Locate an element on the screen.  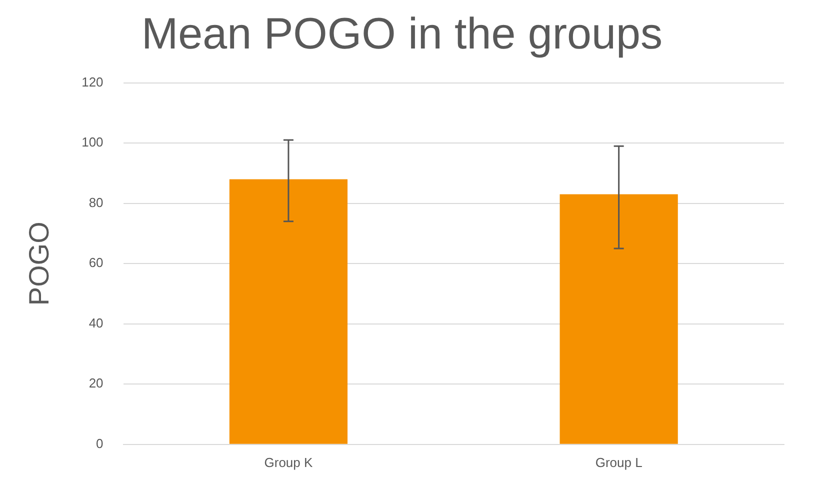
y-axis-title: POGO is located at coordinates (39, 264).